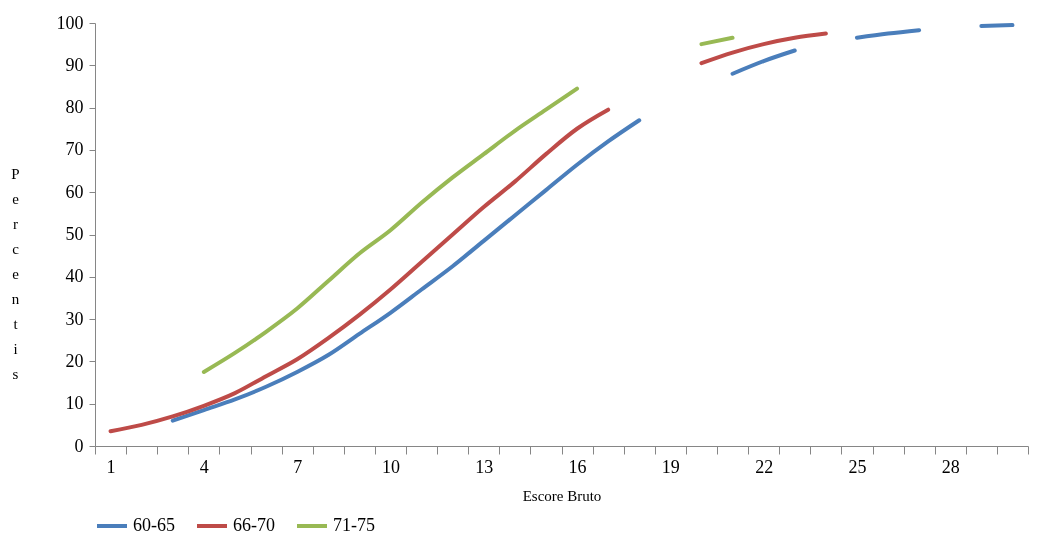 The height and width of the screenshot is (540, 1037). I want to click on y-tick-label: 50, so click(74, 234).